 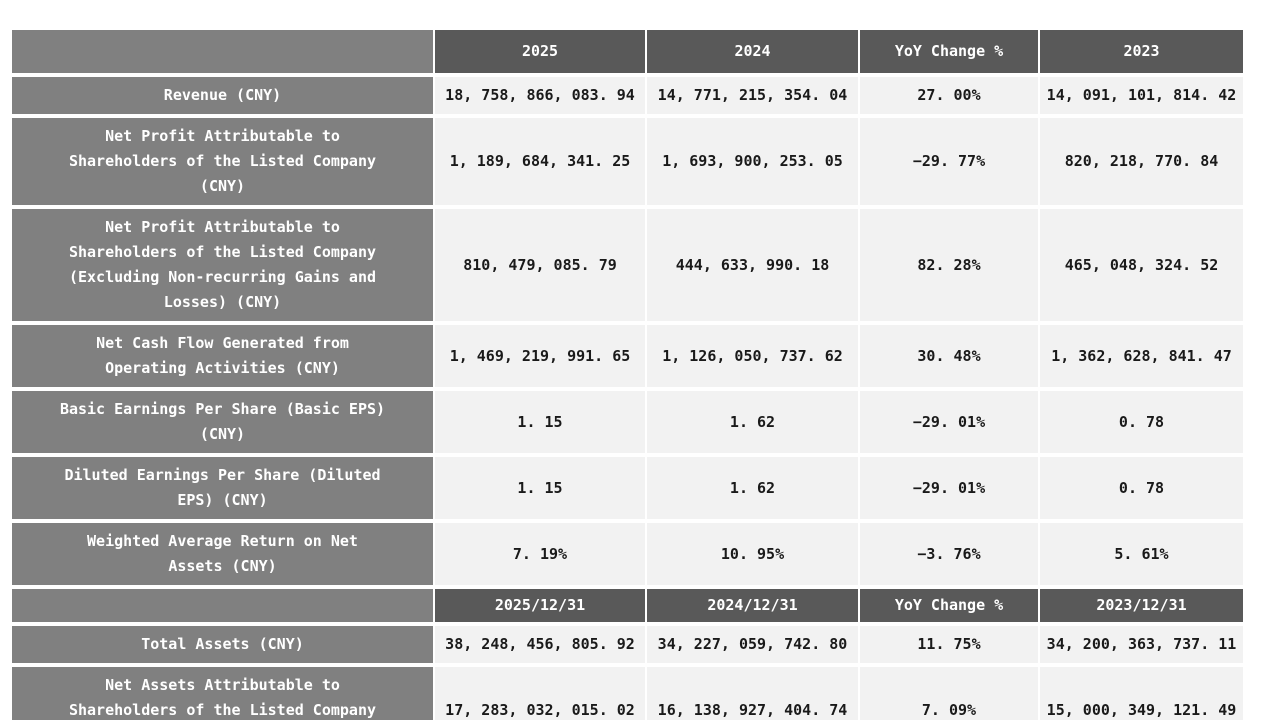 I want to click on weighted-return-2025-value: 7. 19%, so click(x=540, y=554).